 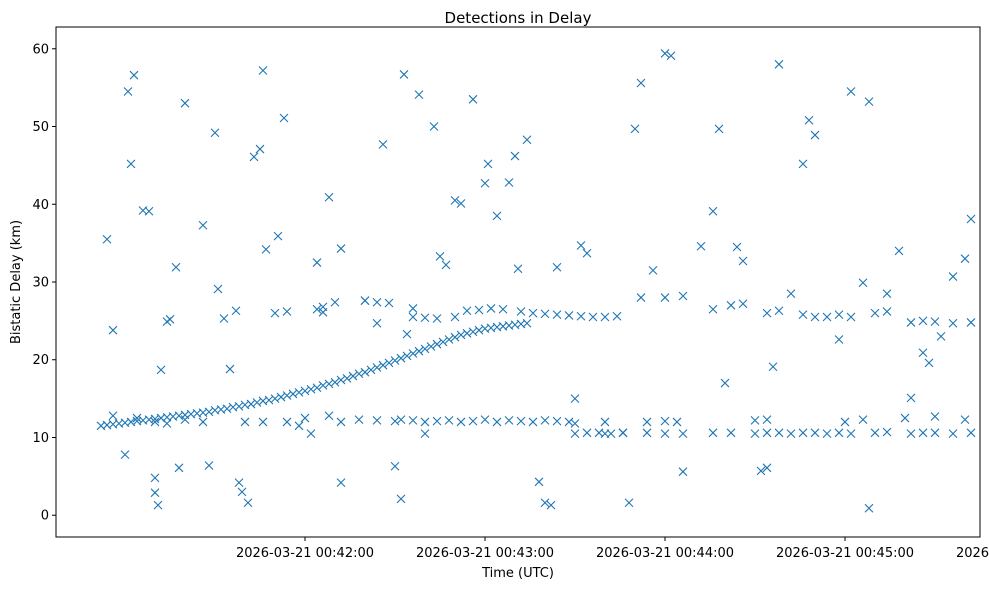 What do you see at coordinates (485, 553) in the screenshot?
I see `x-tick-label: 2026-03-21 00:43:00` at bounding box center [485, 553].